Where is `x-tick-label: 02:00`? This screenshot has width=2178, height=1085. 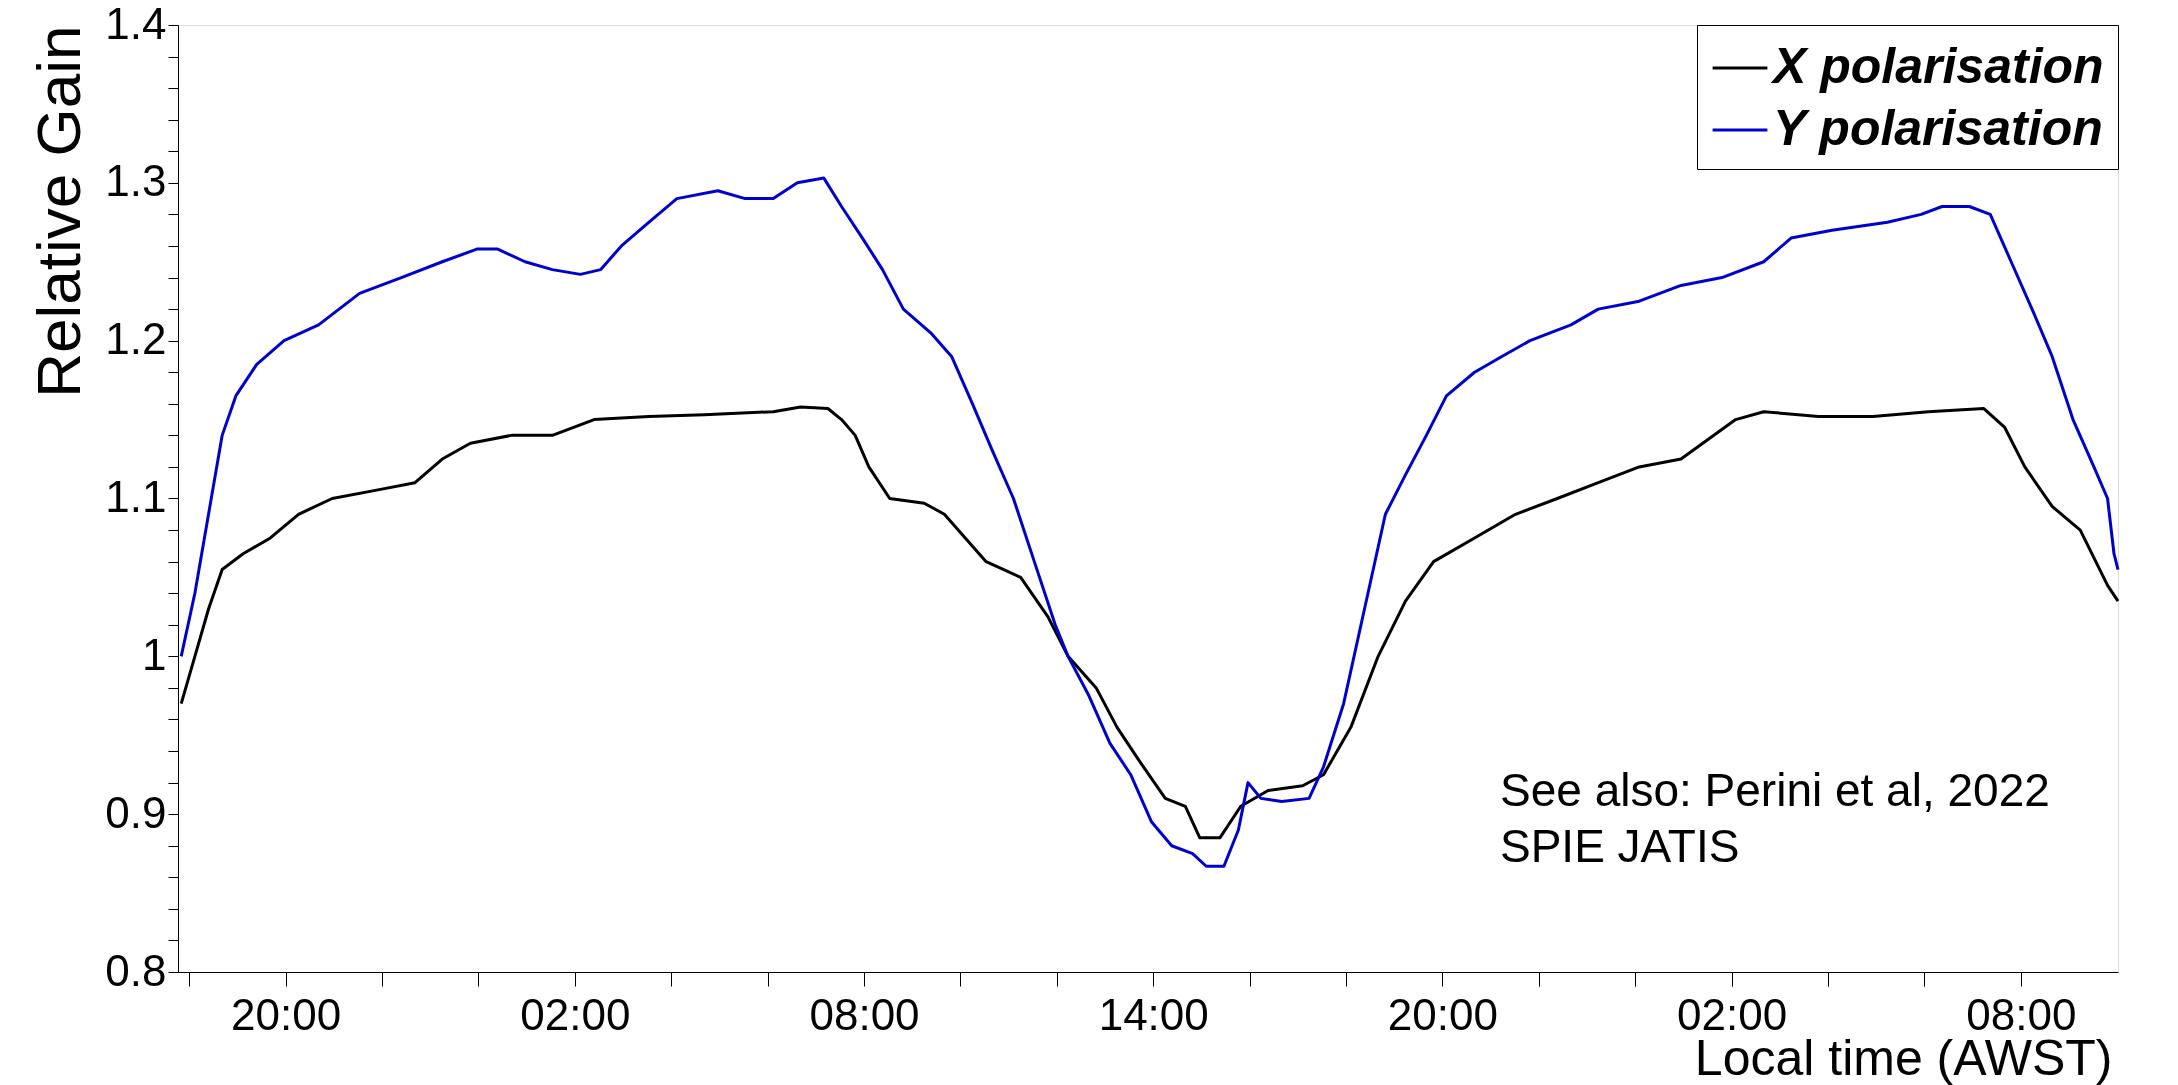
x-tick-label: 02:00 is located at coordinates (575, 1014).